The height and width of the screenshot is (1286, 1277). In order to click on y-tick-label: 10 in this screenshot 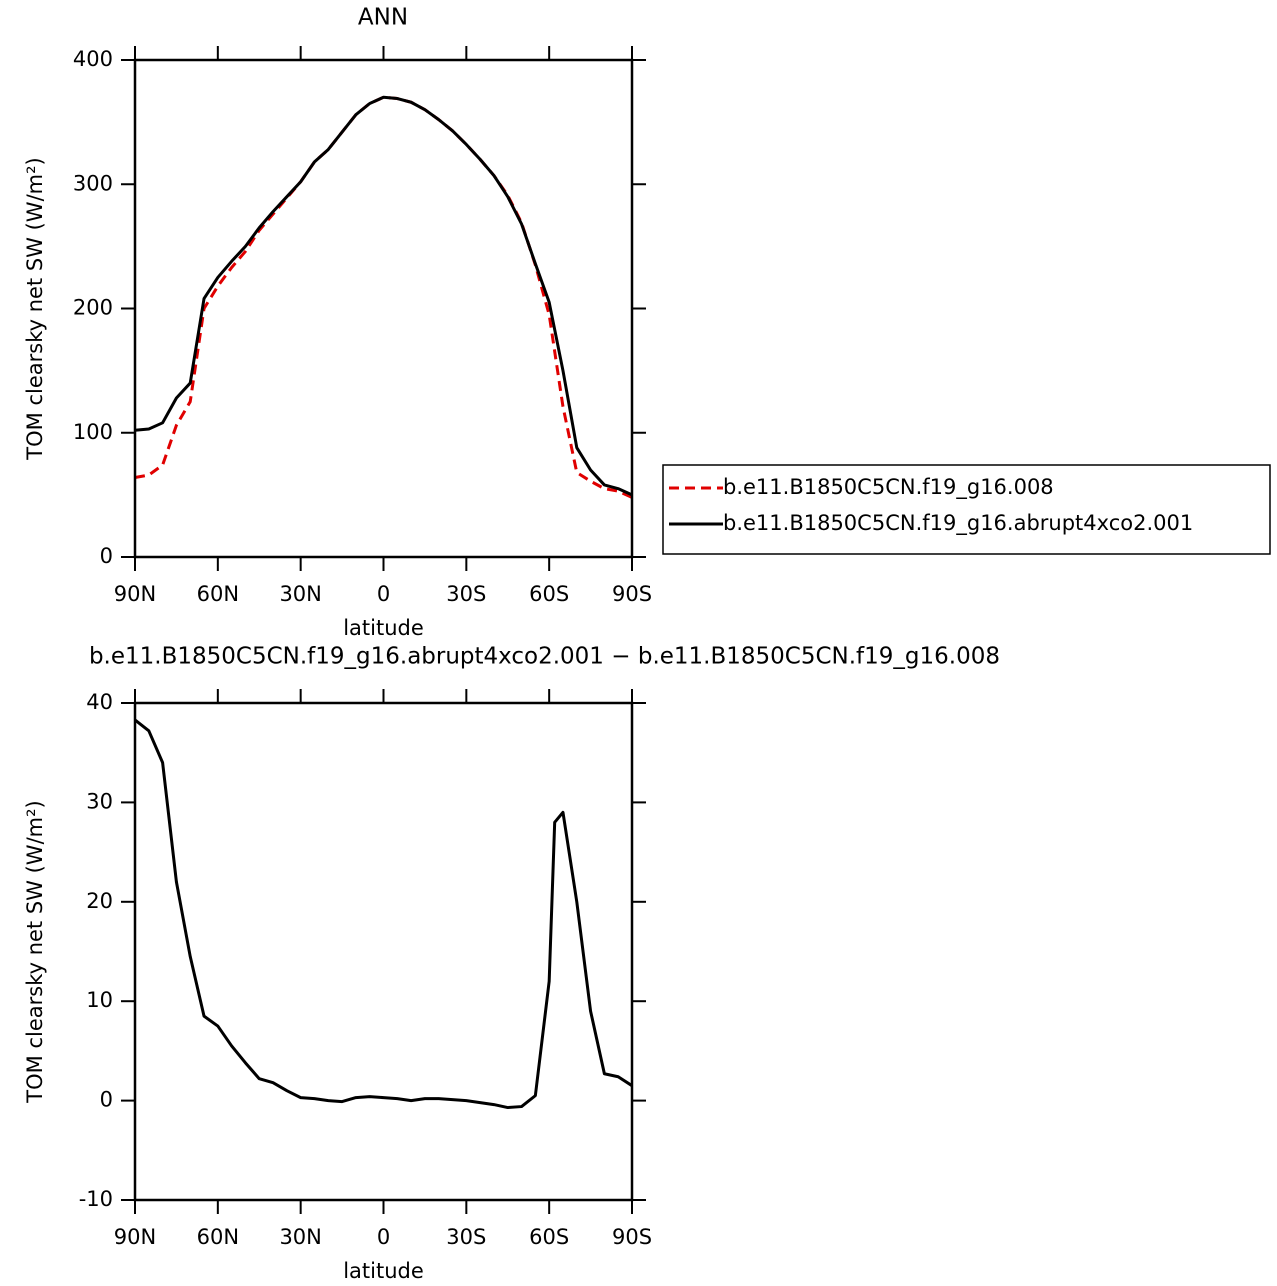, I will do `click(99, 1000)`.